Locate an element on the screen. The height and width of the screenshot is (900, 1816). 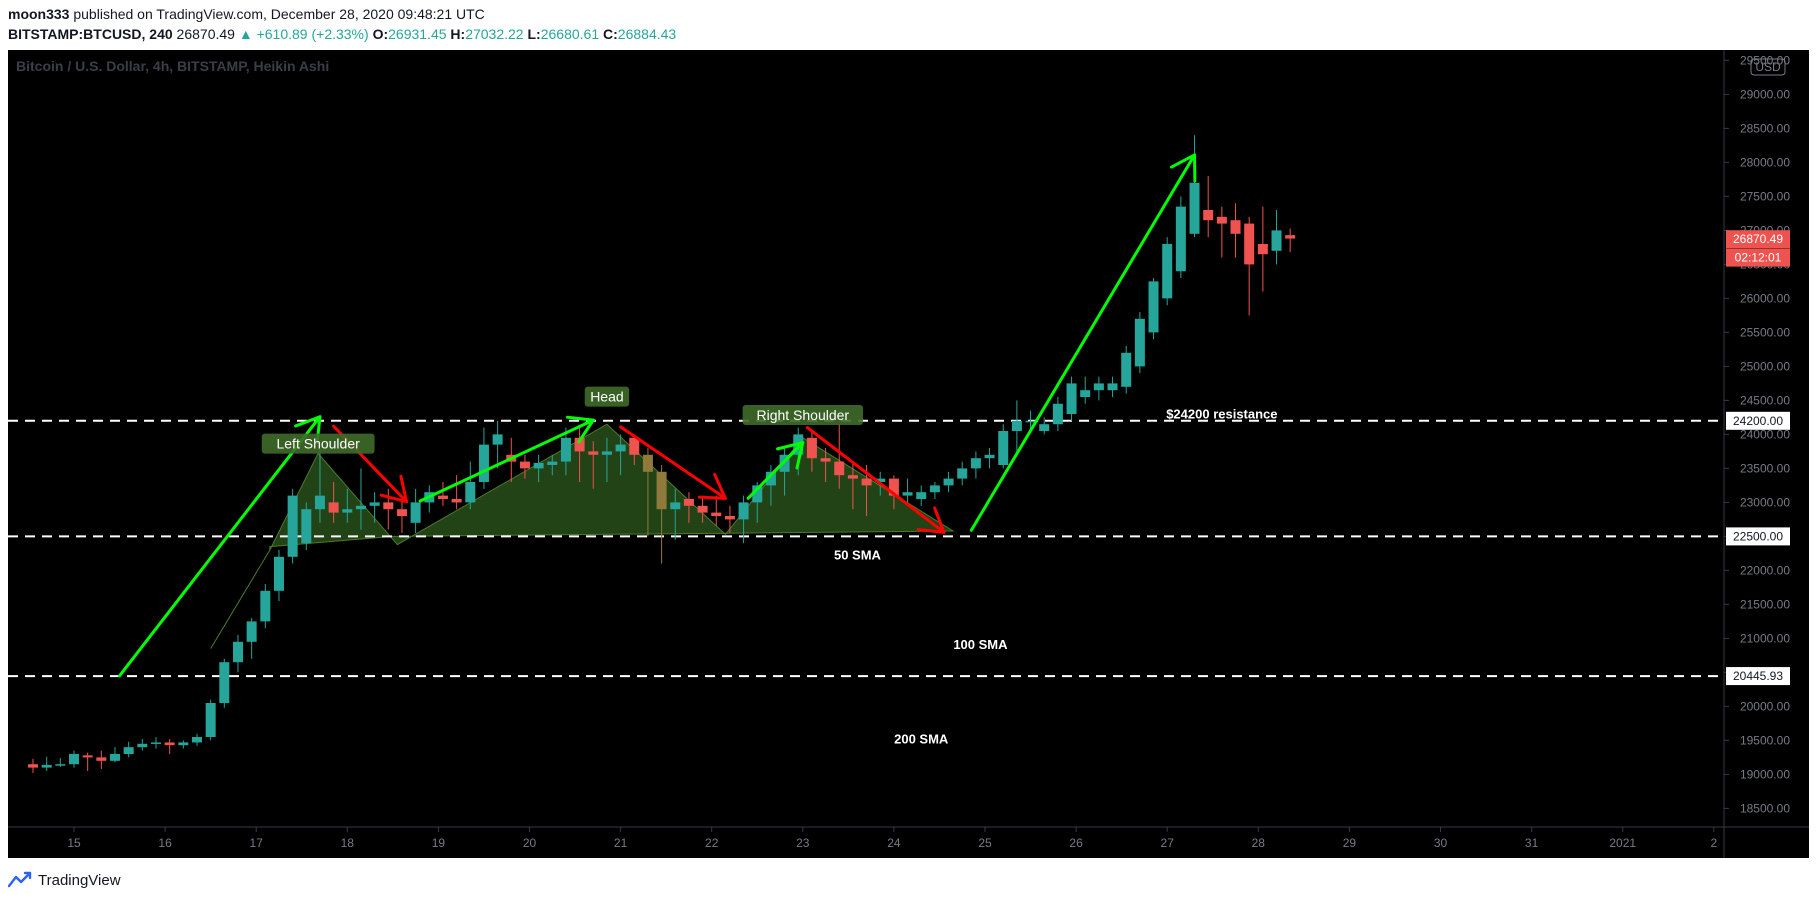
x-tick-label: 23 is located at coordinates (803, 843).